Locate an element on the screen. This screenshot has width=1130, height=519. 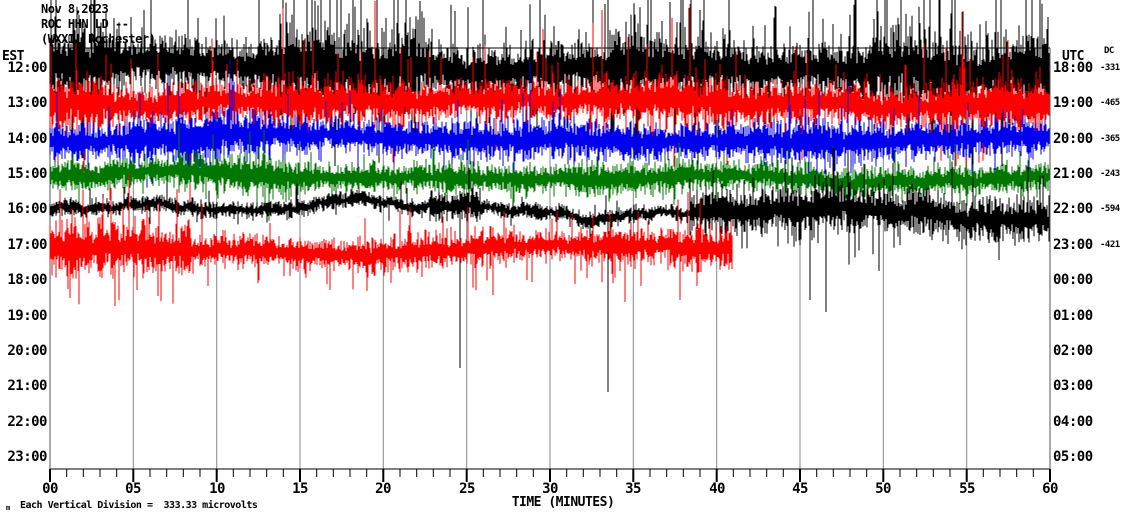
est-hour-label: 15:00 is located at coordinates (27, 174).